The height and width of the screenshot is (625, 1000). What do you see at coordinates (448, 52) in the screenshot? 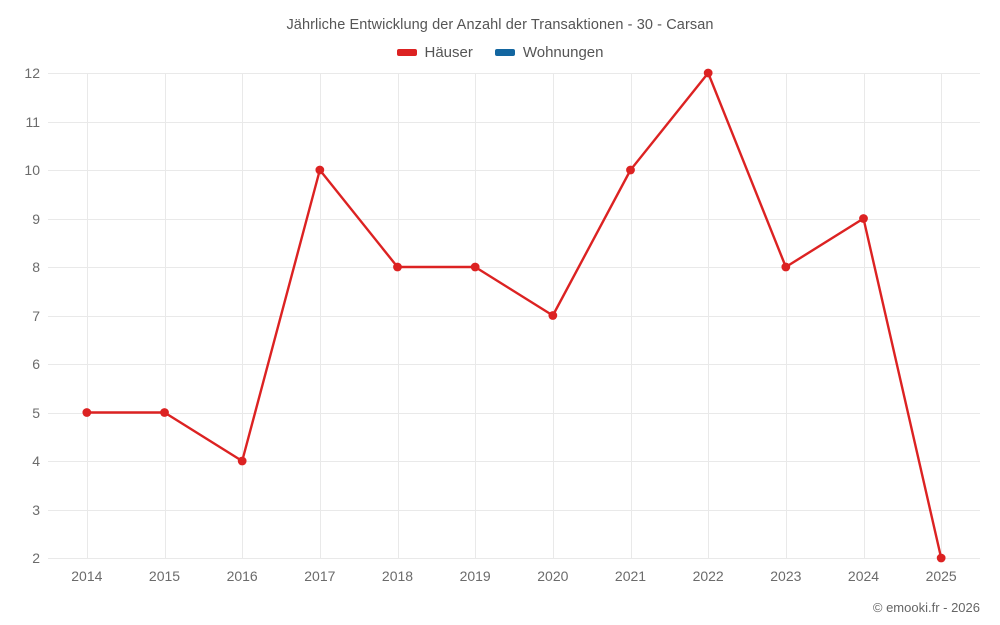
I see `legend-label-hauser: Häuser` at bounding box center [448, 52].